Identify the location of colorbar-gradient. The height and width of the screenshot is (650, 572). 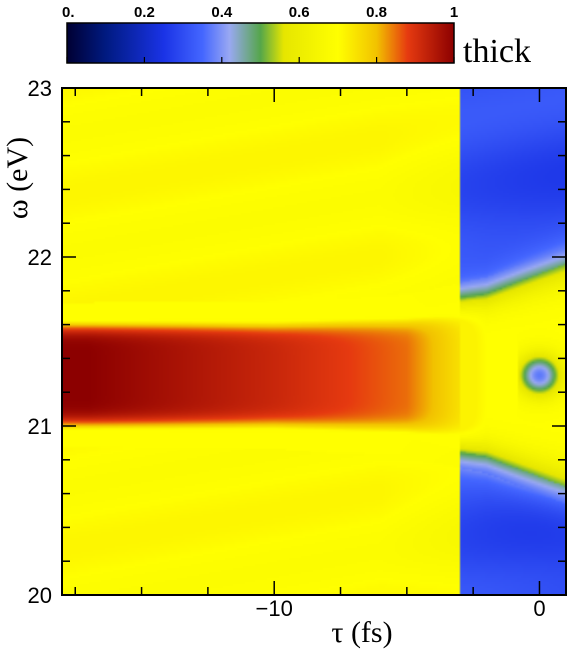
(260, 43).